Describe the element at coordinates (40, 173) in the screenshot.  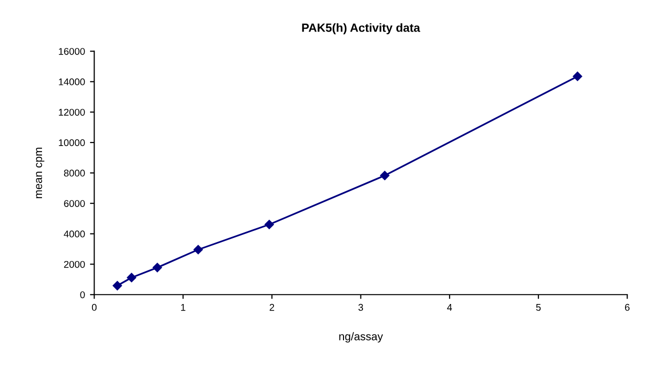
I see `y-axis-title: mean cpm` at that location.